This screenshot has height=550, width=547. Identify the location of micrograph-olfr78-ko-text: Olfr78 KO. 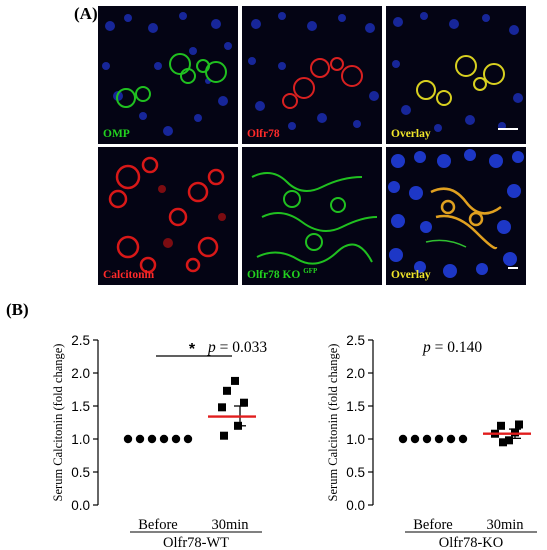
(274, 275).